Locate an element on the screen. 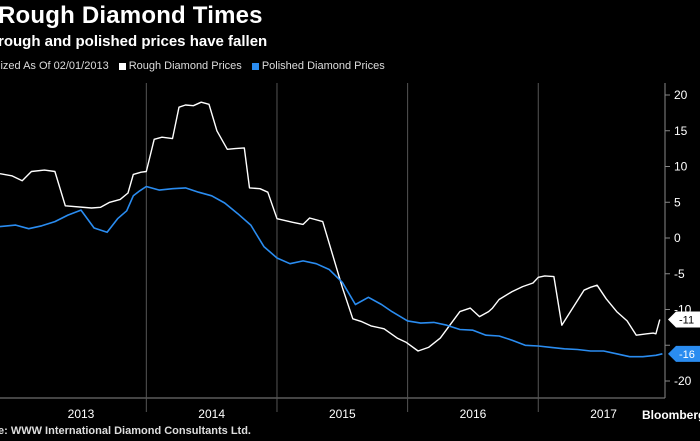 This screenshot has height=441, width=700. rough-swatch-icon is located at coordinates (122, 66).